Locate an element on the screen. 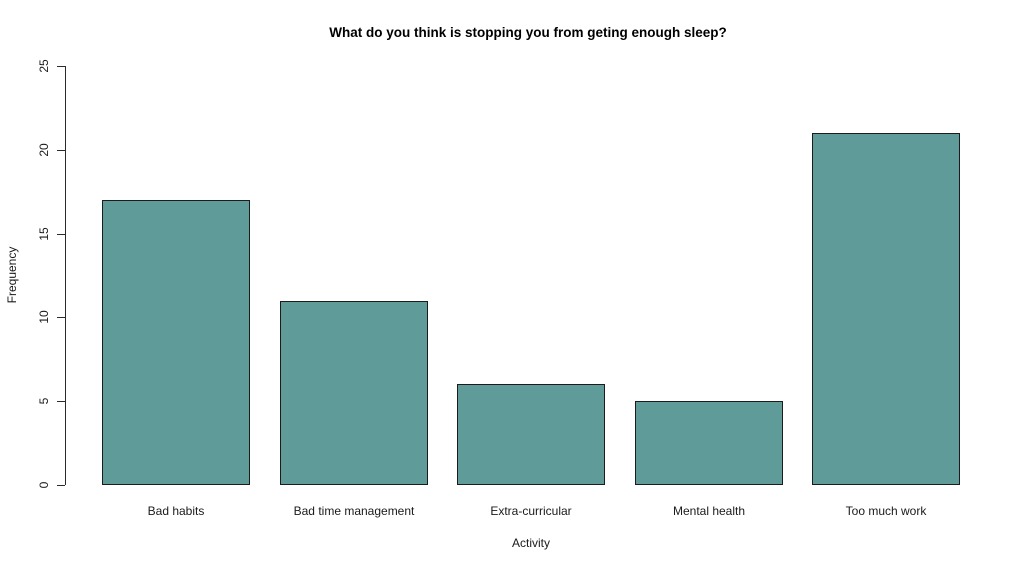 The width and height of the screenshot is (1024, 564). y-axis-tick-label: 20 is located at coordinates (44, 150).